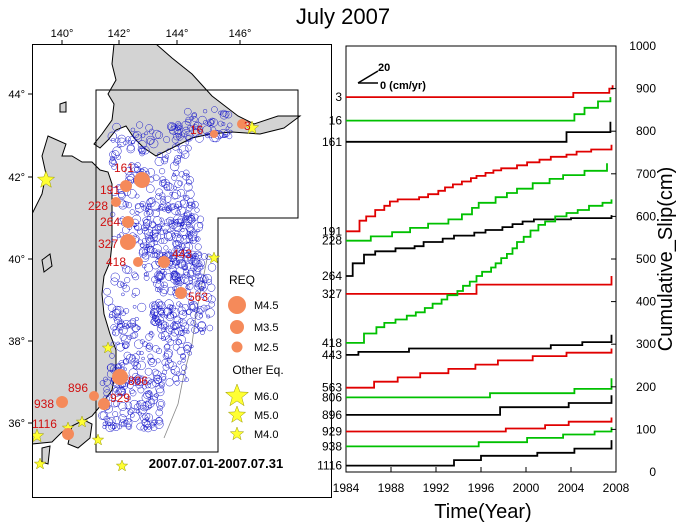  I want to click on land-honshu, so click(74, 290).